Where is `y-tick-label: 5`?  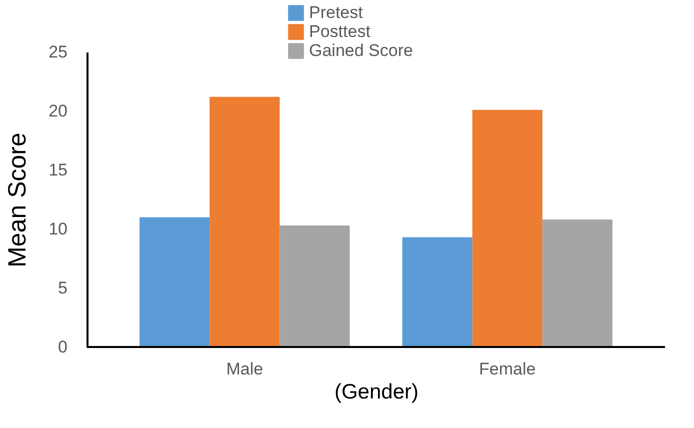 y-tick-label: 5 is located at coordinates (63, 288).